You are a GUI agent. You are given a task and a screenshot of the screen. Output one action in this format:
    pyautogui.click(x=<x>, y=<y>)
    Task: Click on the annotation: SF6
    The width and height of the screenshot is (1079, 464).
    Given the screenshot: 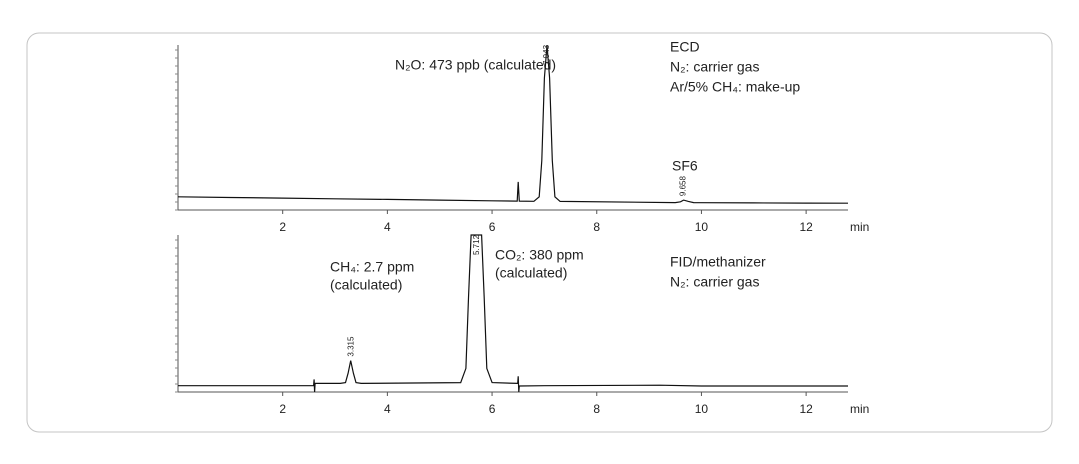 What is the action you would take?
    pyautogui.click(x=685, y=166)
    